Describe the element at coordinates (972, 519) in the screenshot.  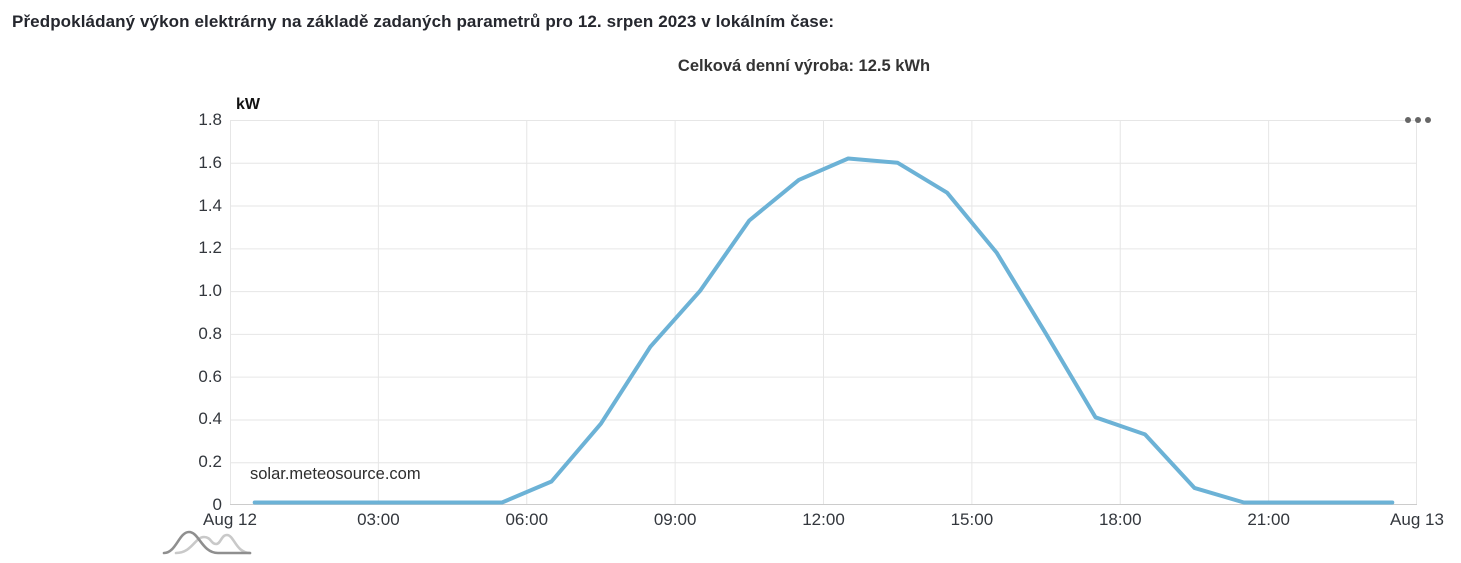
I see `x-axis-label: 15:00` at that location.